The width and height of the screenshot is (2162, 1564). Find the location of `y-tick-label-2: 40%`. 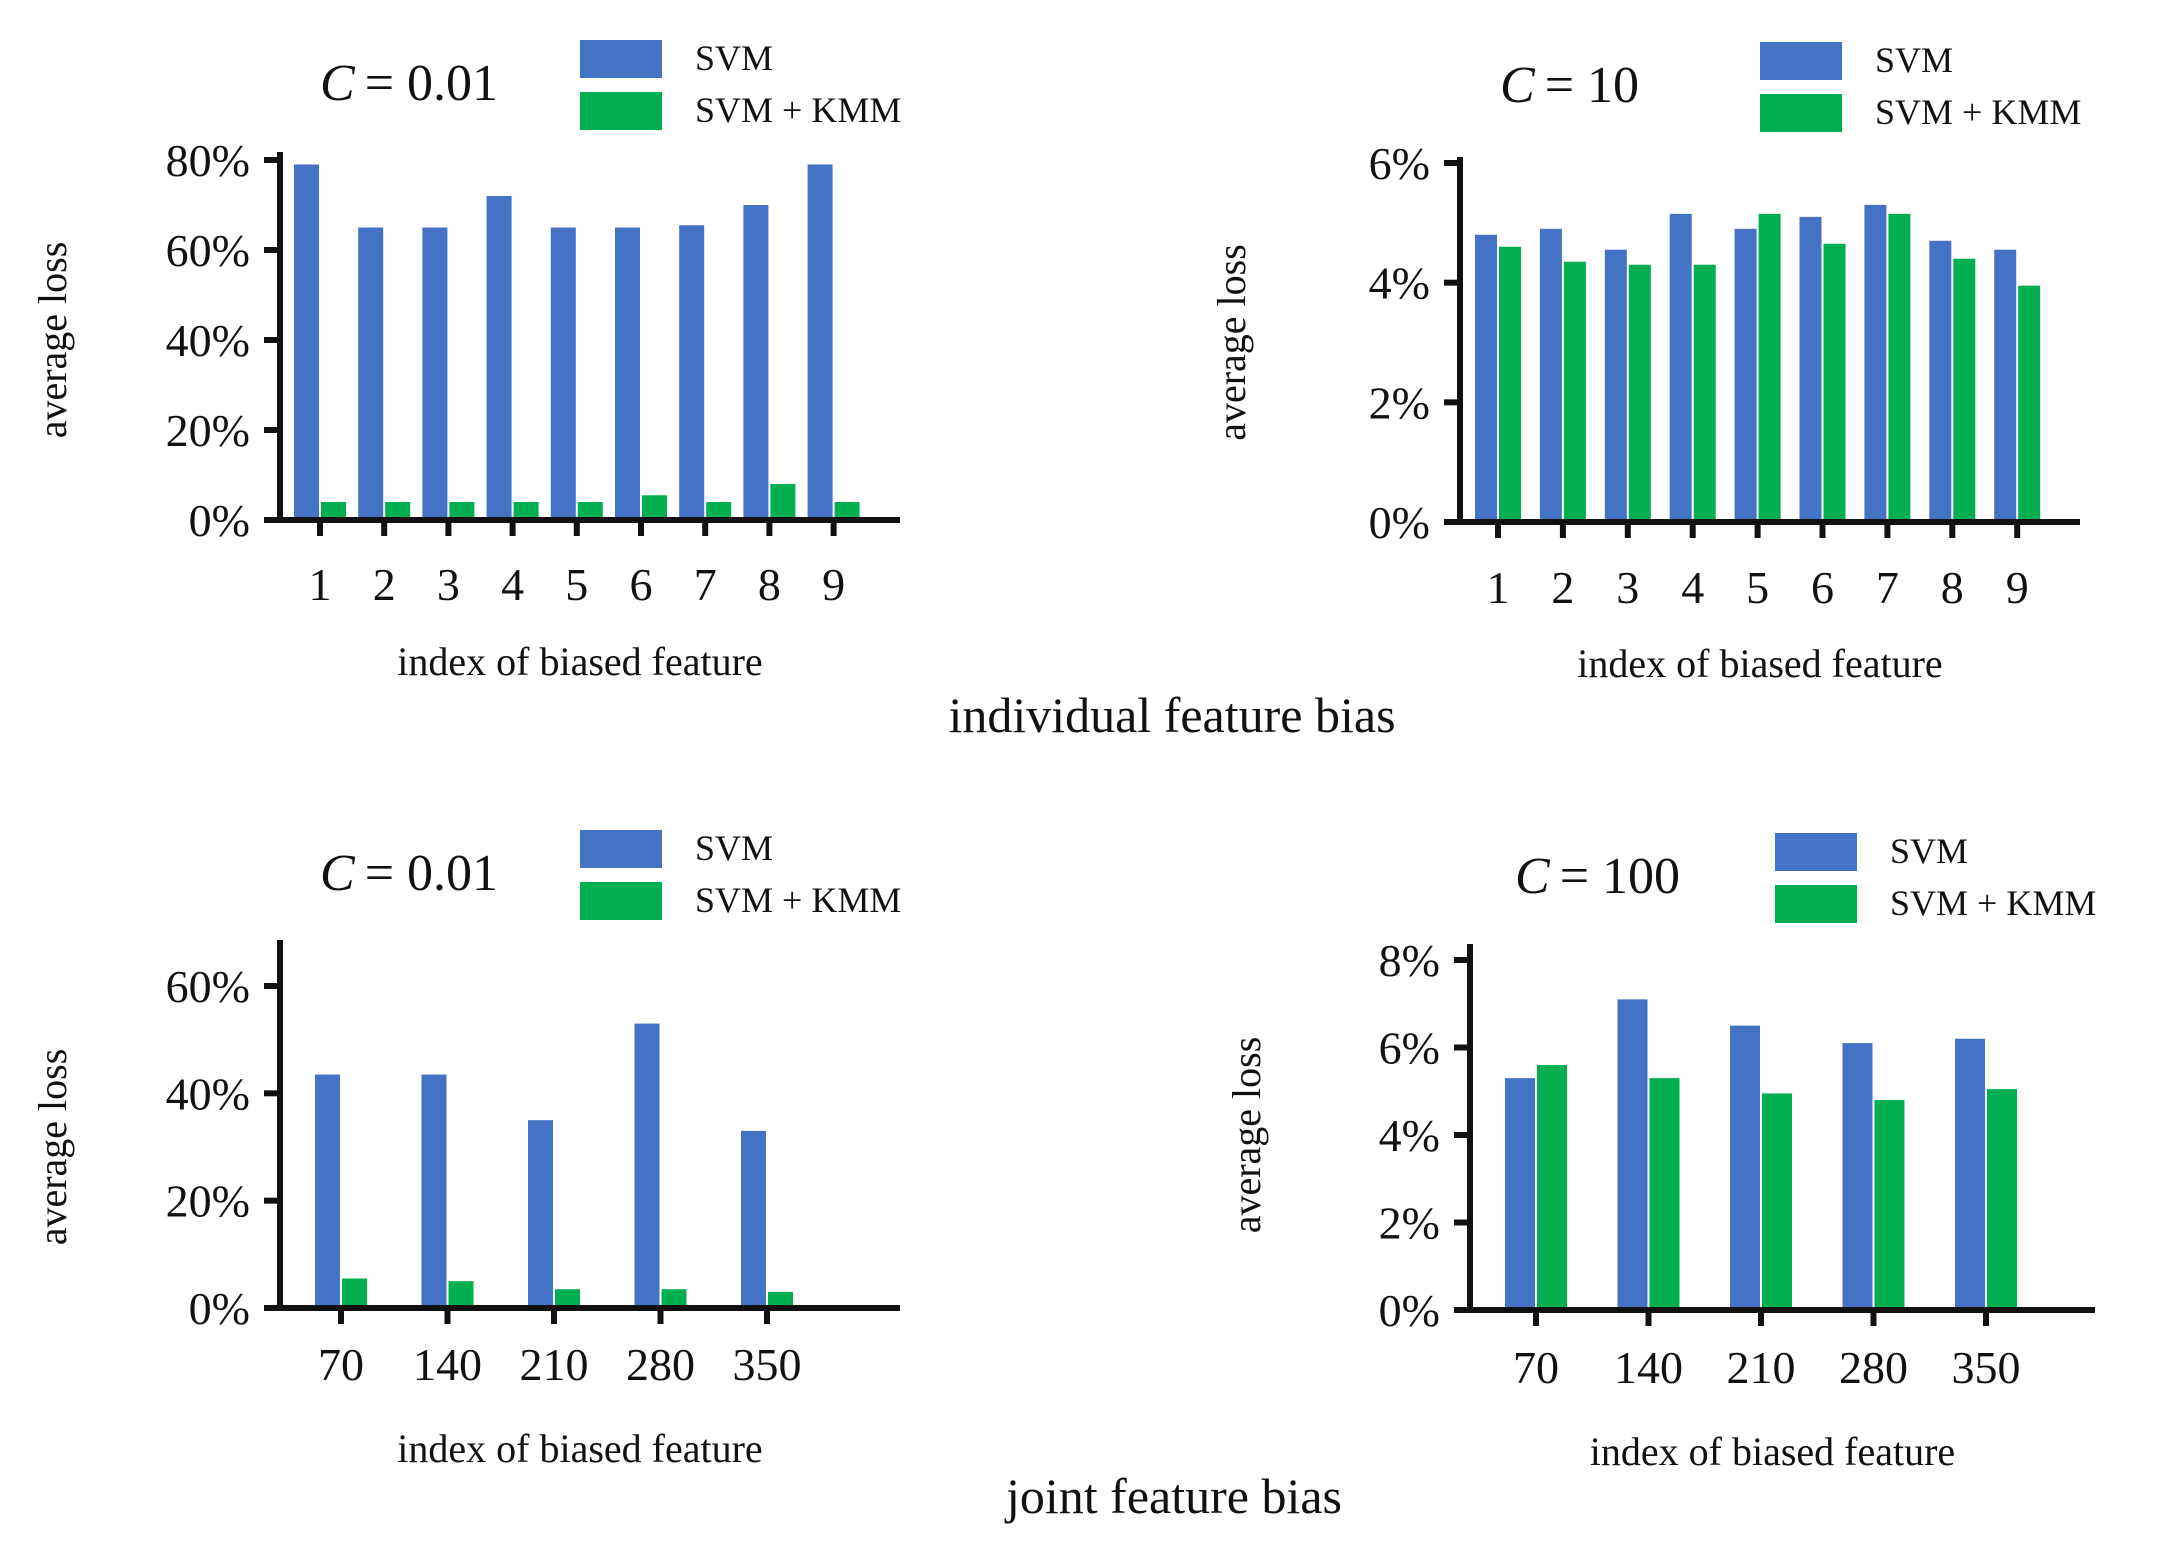

y-tick-label-2: 40% is located at coordinates (208, 340).